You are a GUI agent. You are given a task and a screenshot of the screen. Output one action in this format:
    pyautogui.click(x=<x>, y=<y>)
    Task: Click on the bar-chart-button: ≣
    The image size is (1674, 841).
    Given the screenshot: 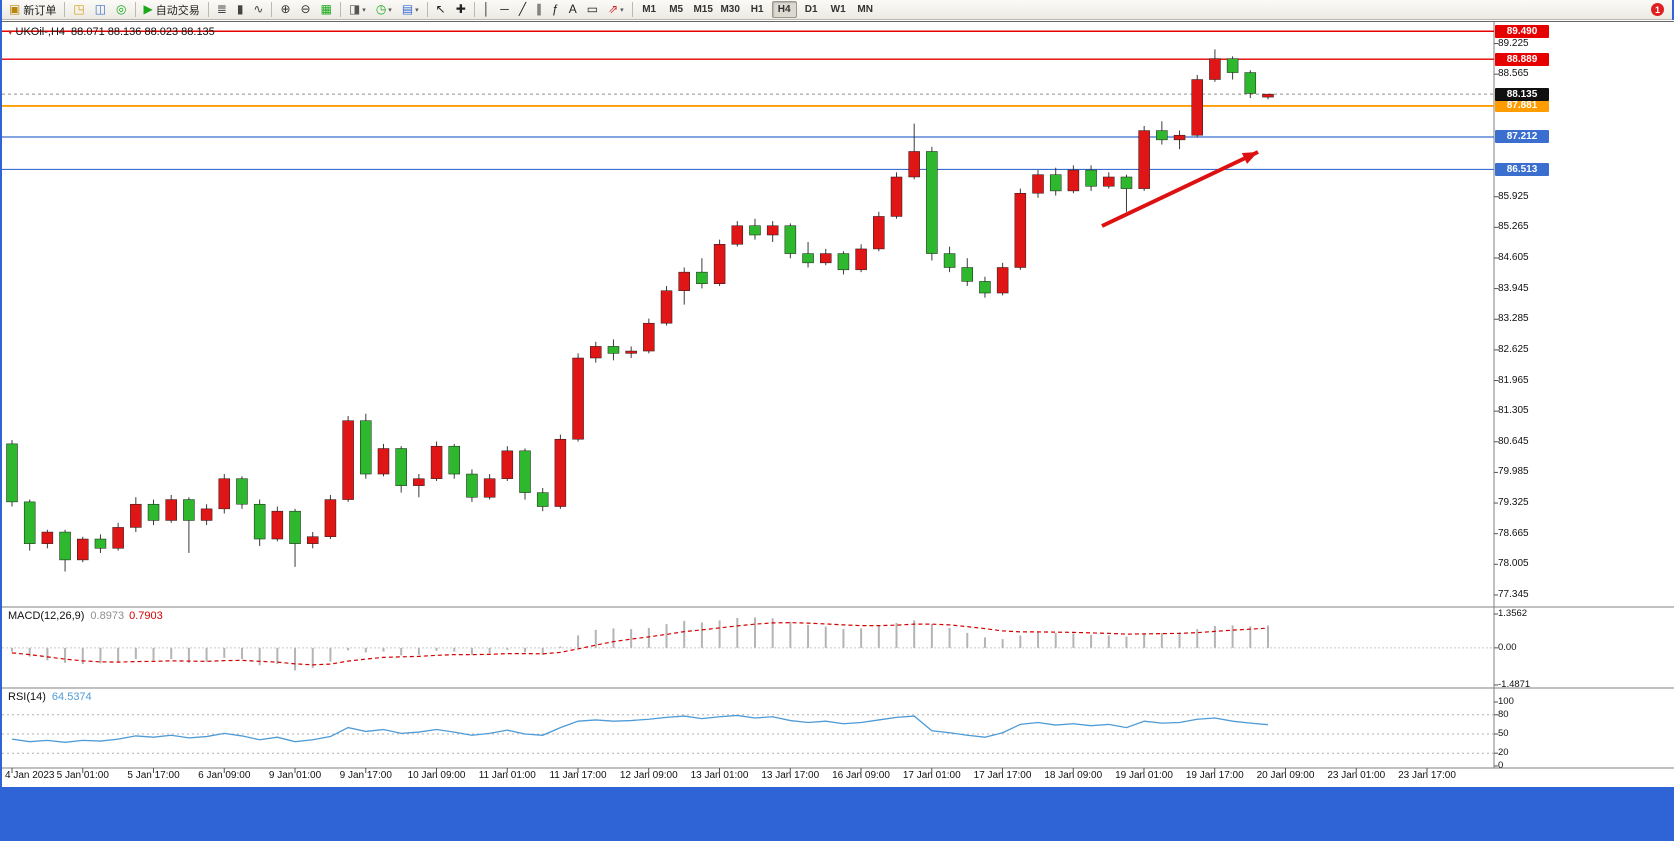 What is the action you would take?
    pyautogui.click(x=222, y=9)
    